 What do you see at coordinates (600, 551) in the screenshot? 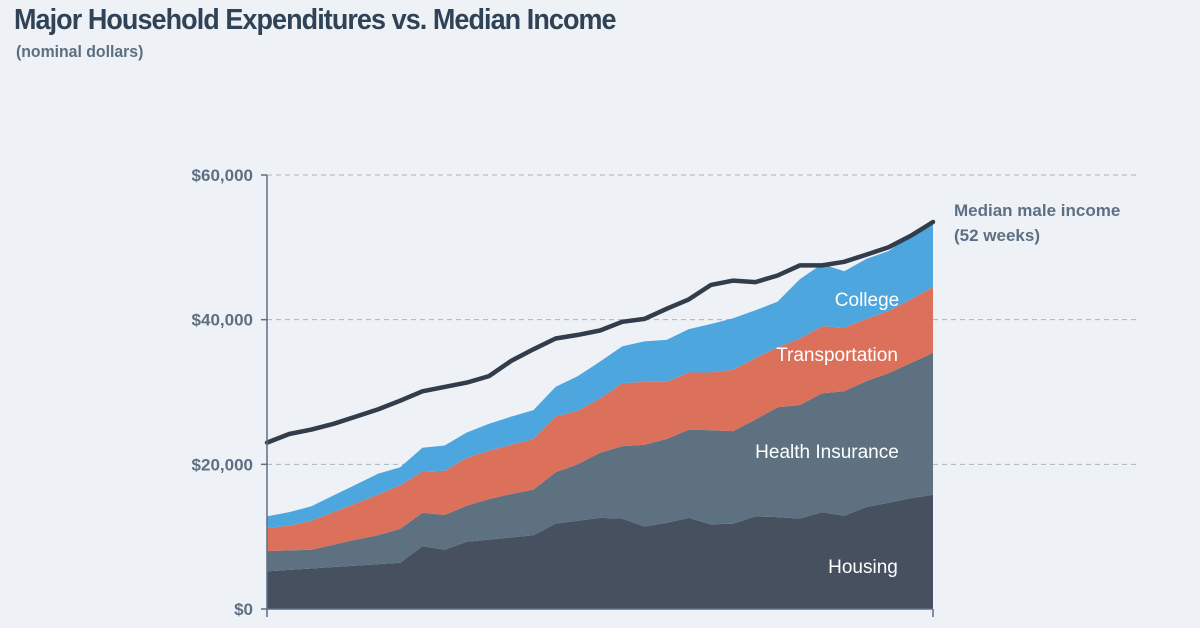
I see `area-housing` at bounding box center [600, 551].